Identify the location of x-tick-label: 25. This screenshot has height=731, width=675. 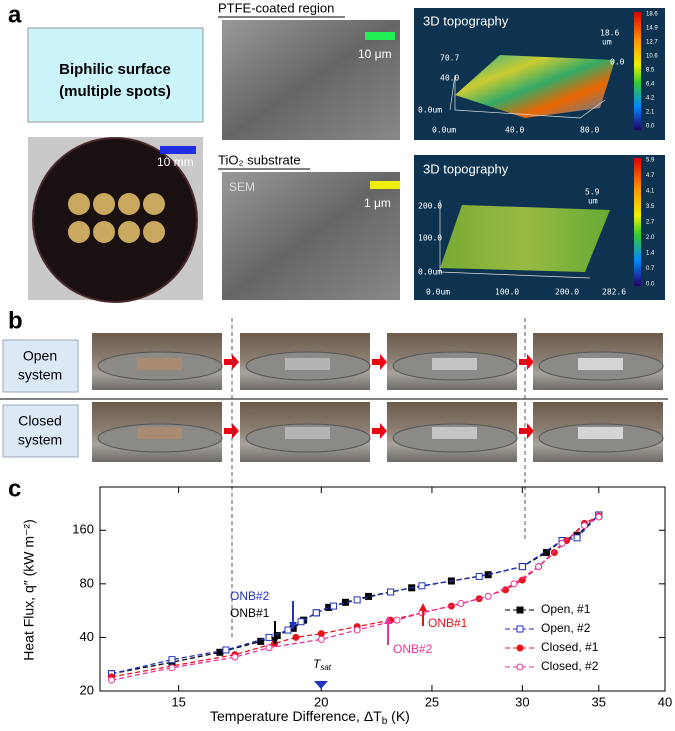
(432, 701).